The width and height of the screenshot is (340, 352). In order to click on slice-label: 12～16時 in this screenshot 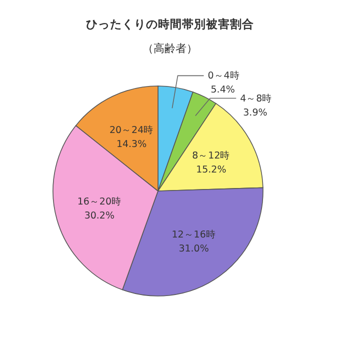, I will do `click(194, 234)`.